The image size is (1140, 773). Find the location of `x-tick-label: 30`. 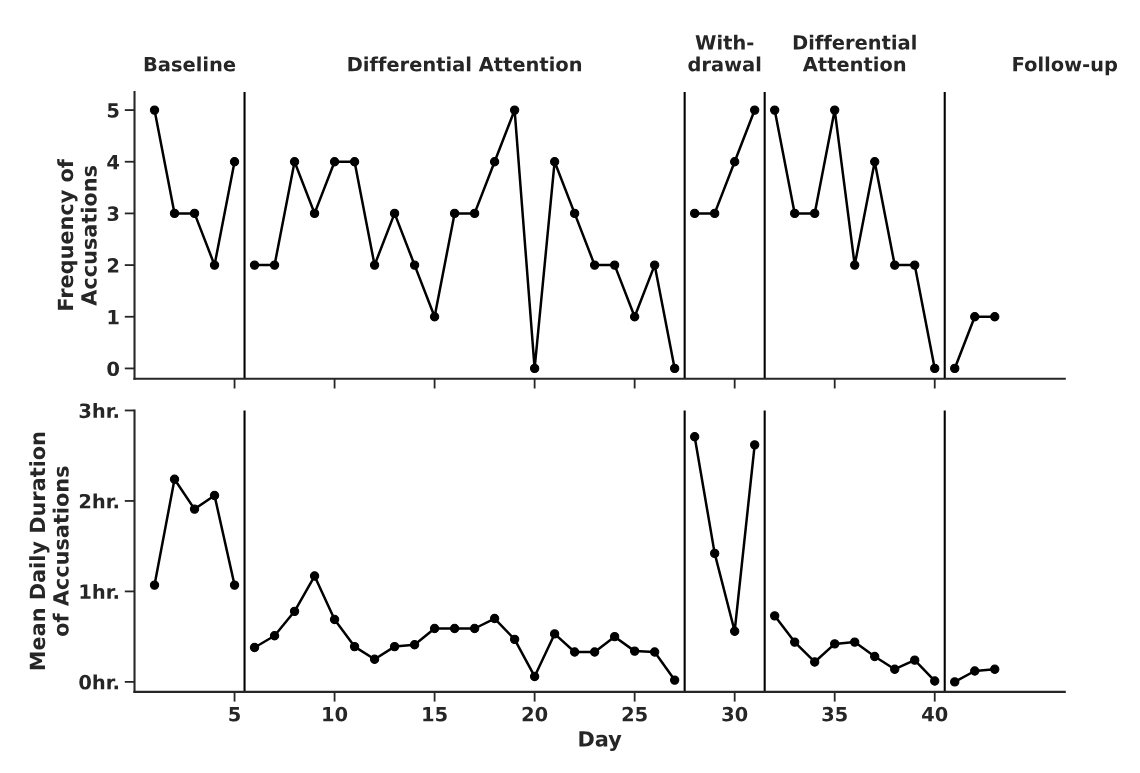

x-tick-label: 30 is located at coordinates (735, 714).